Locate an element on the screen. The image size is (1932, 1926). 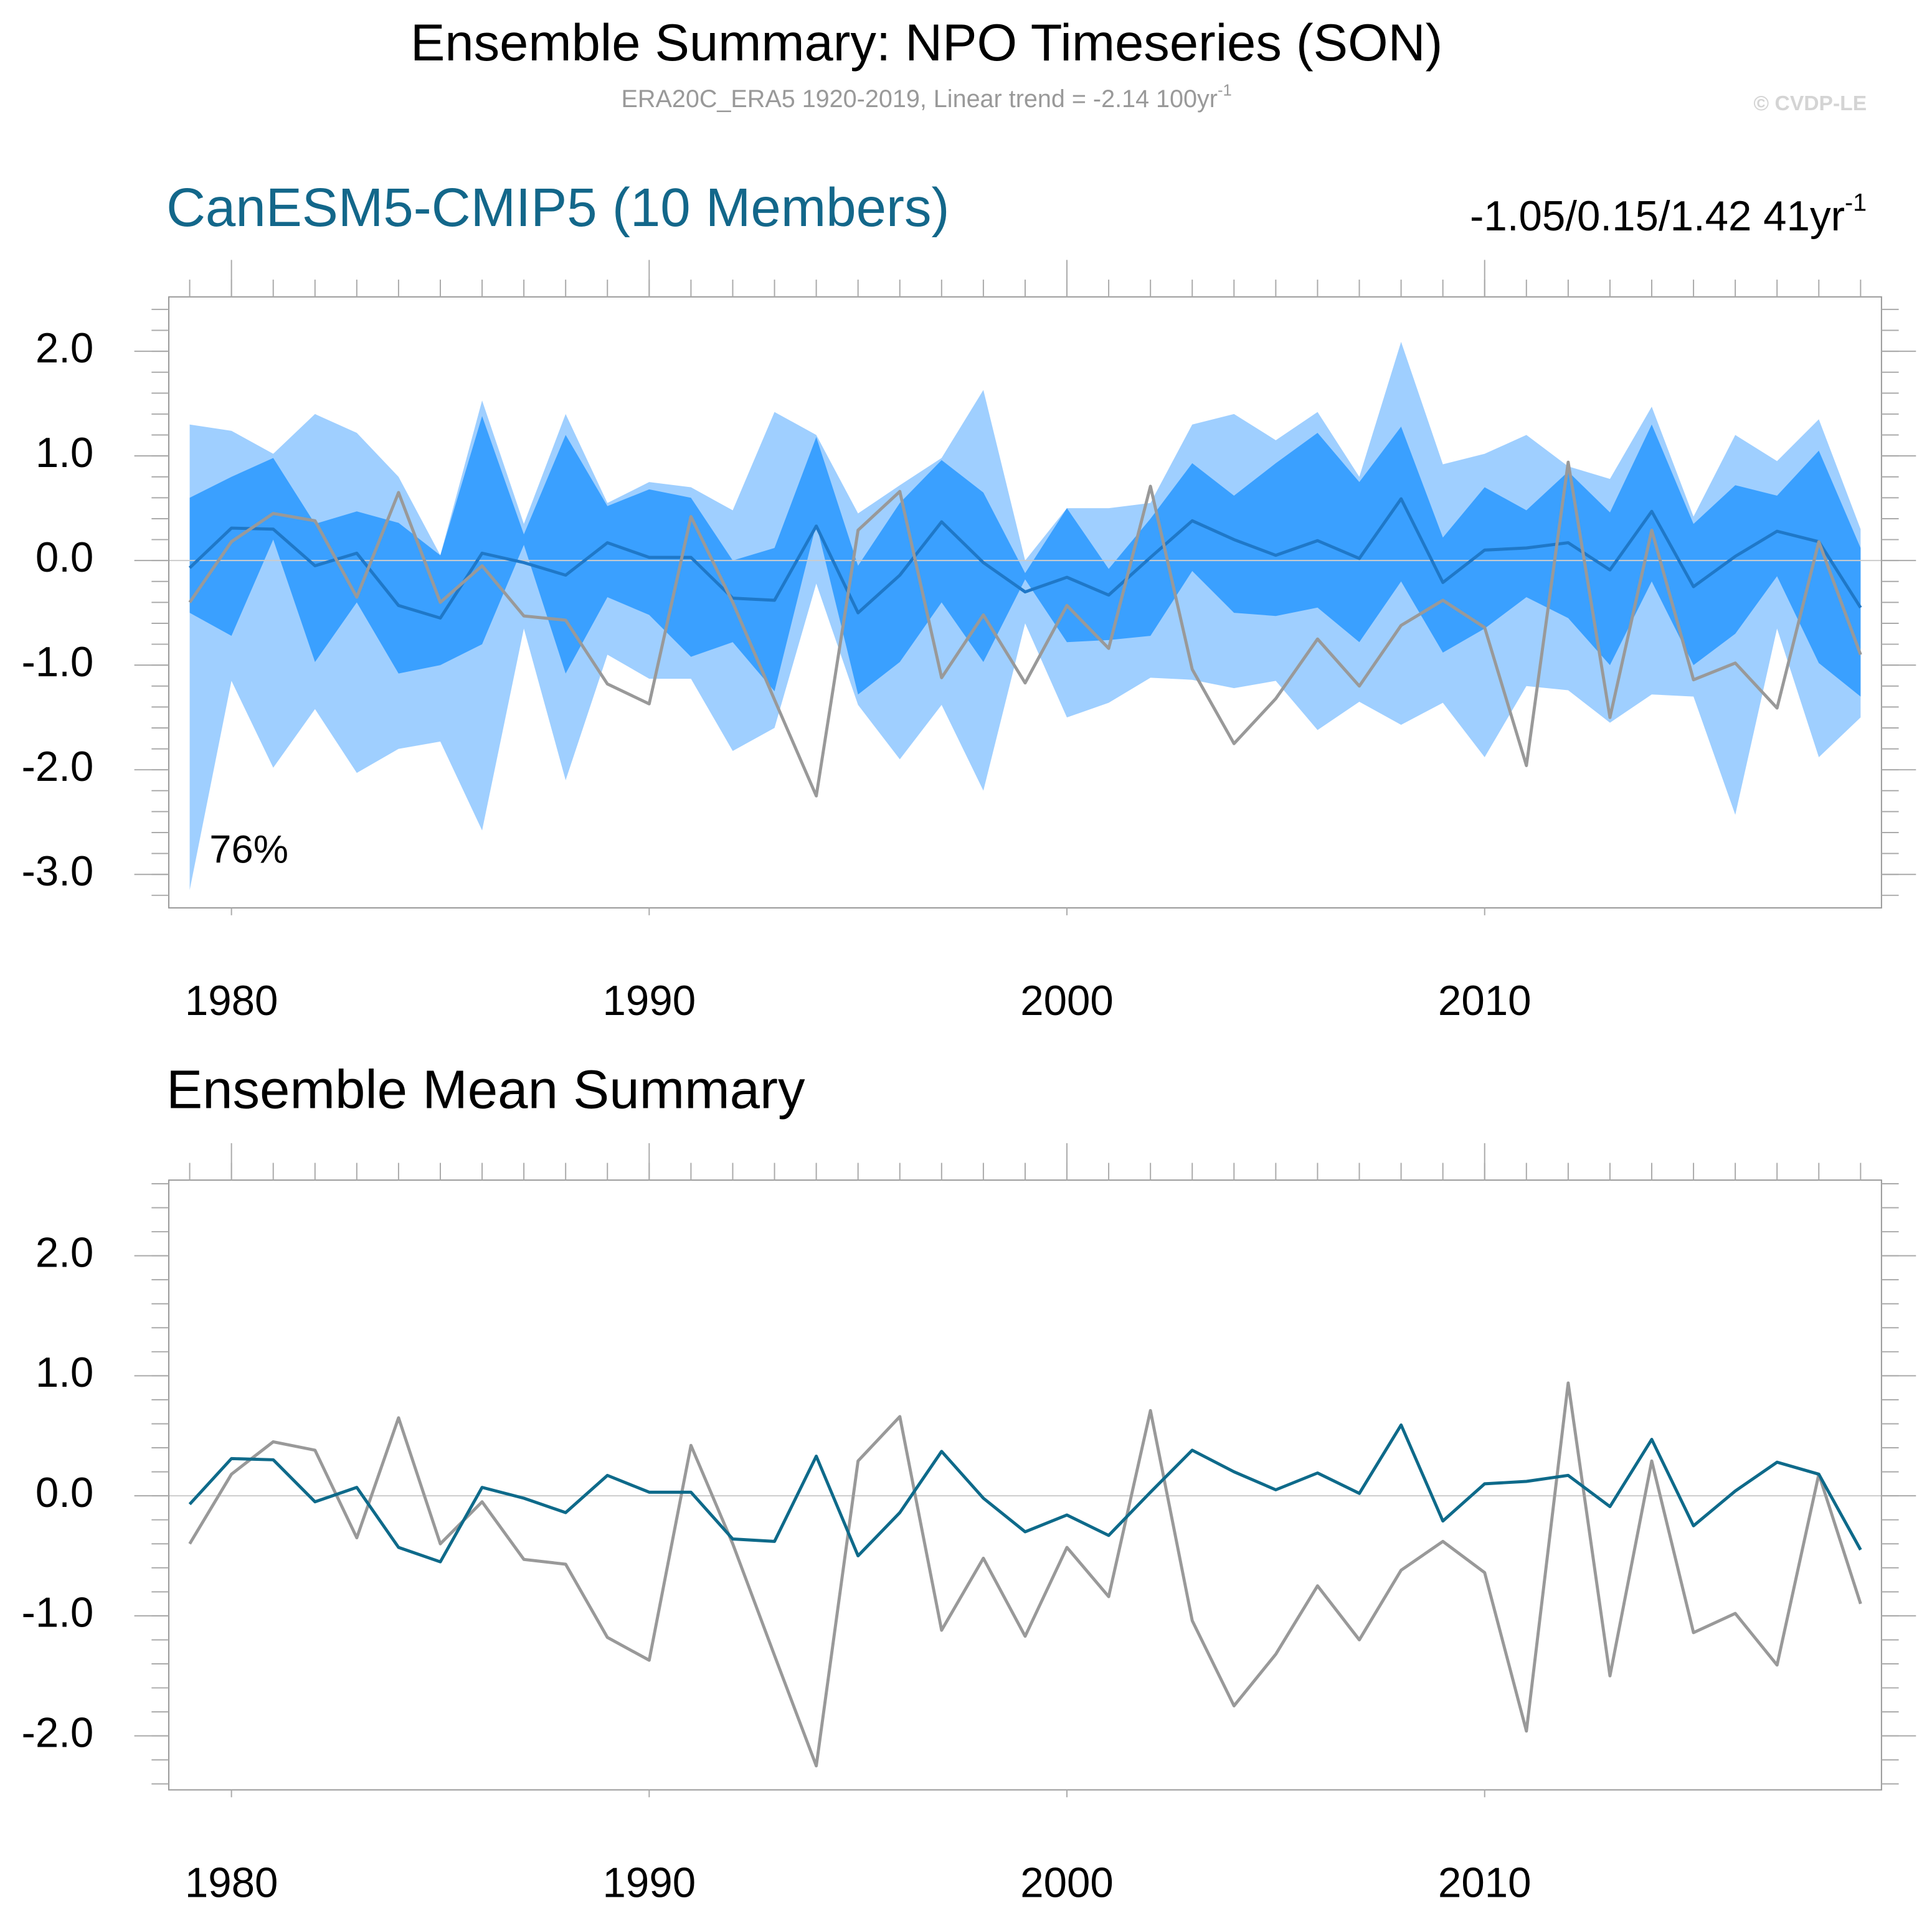
y-tick-label: -3.0 is located at coordinates (57, 872).